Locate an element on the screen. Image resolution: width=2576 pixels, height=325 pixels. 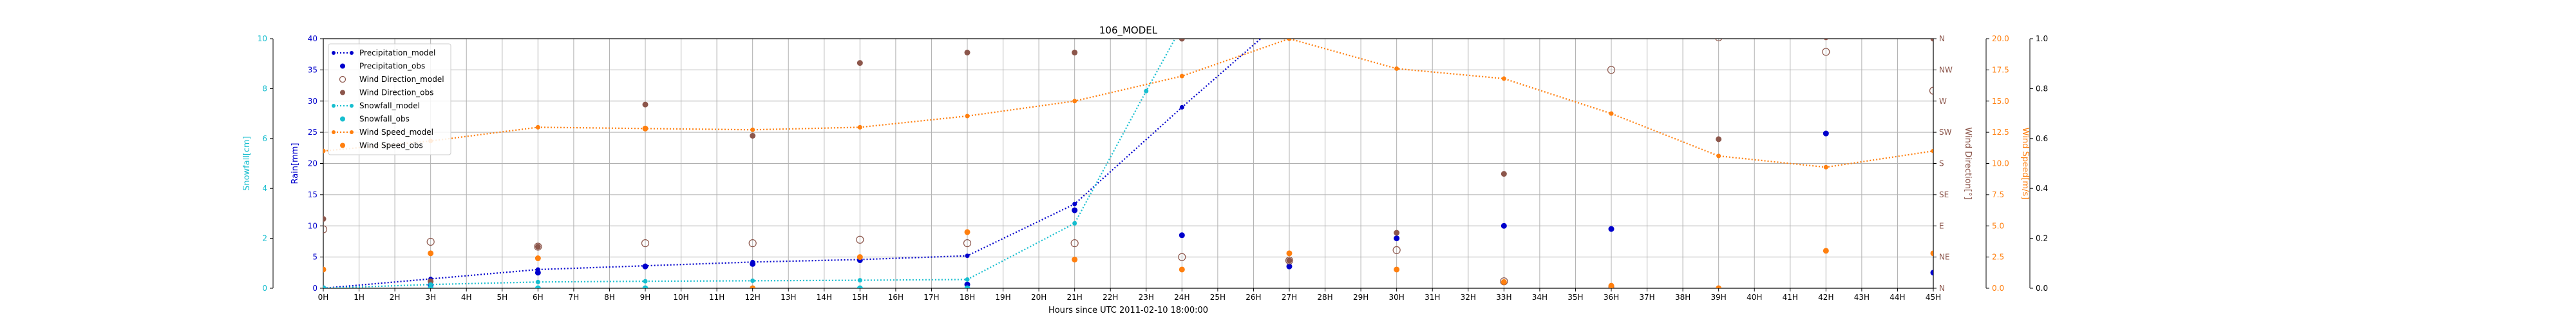
y-tick-label: SW is located at coordinates (1946, 132).